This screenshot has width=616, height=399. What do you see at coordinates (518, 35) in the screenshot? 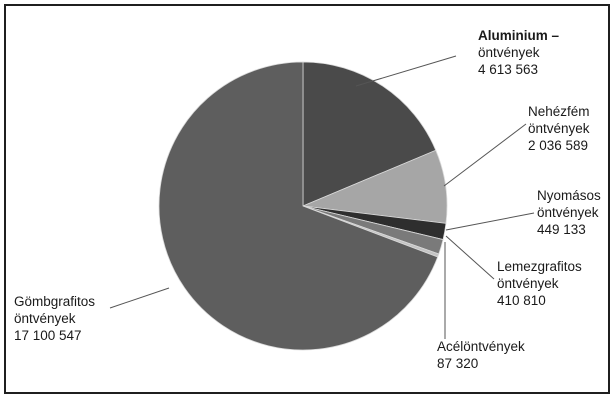
I see `slice-label-line: Aluminium –` at bounding box center [518, 35].